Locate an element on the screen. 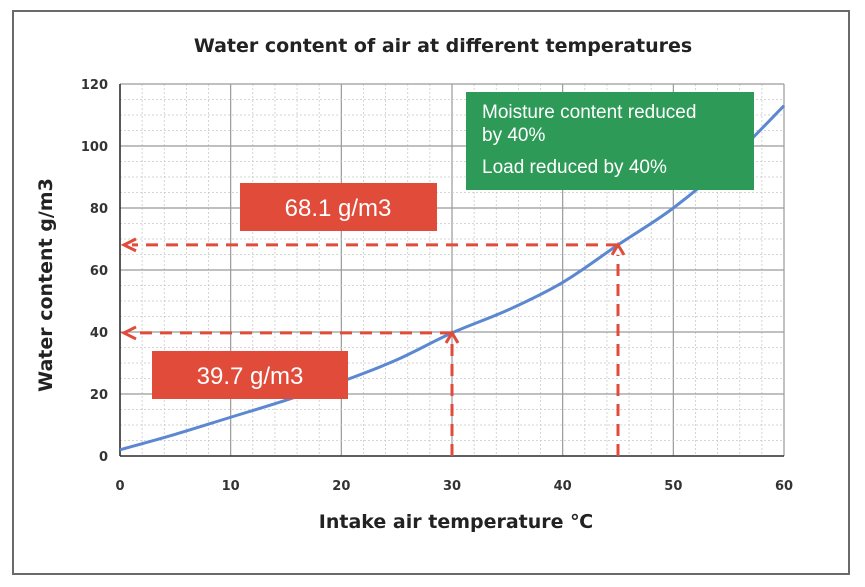 This screenshot has height=587, width=865. x-tick-label: 30 is located at coordinates (452, 486).